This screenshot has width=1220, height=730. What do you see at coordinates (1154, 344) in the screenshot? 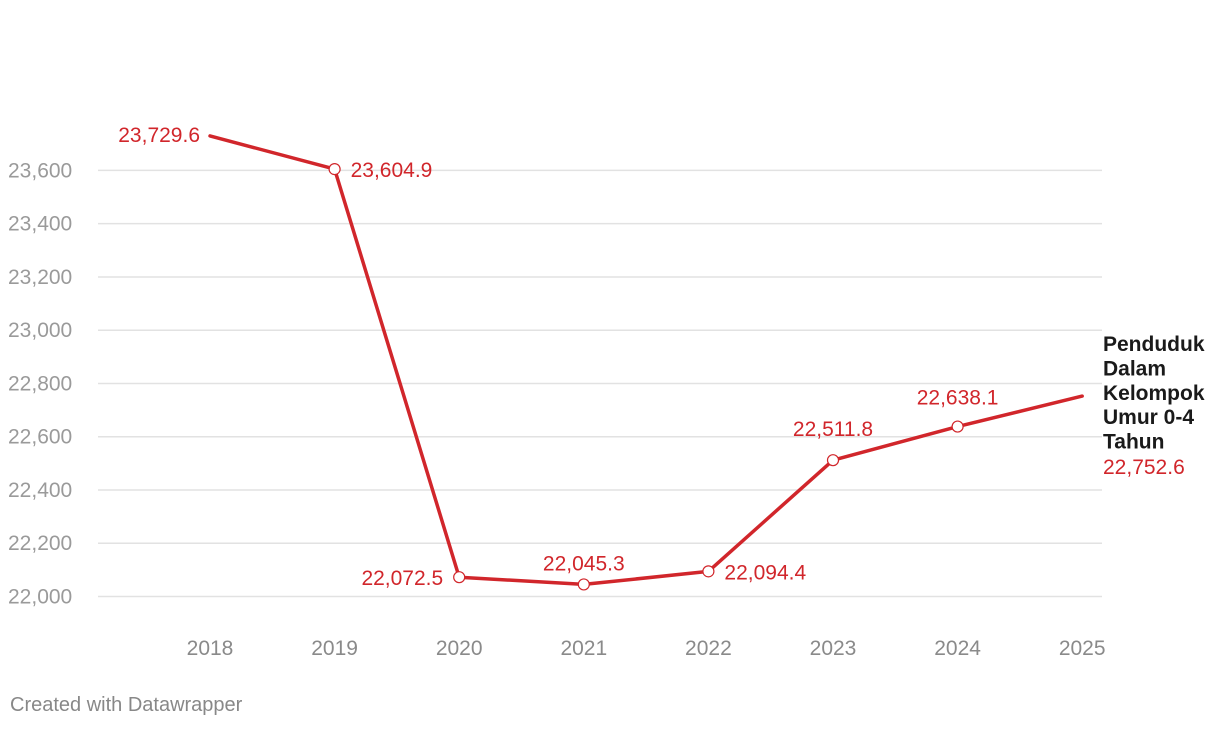
I see `series-name-line: Penduduk` at bounding box center [1154, 344].